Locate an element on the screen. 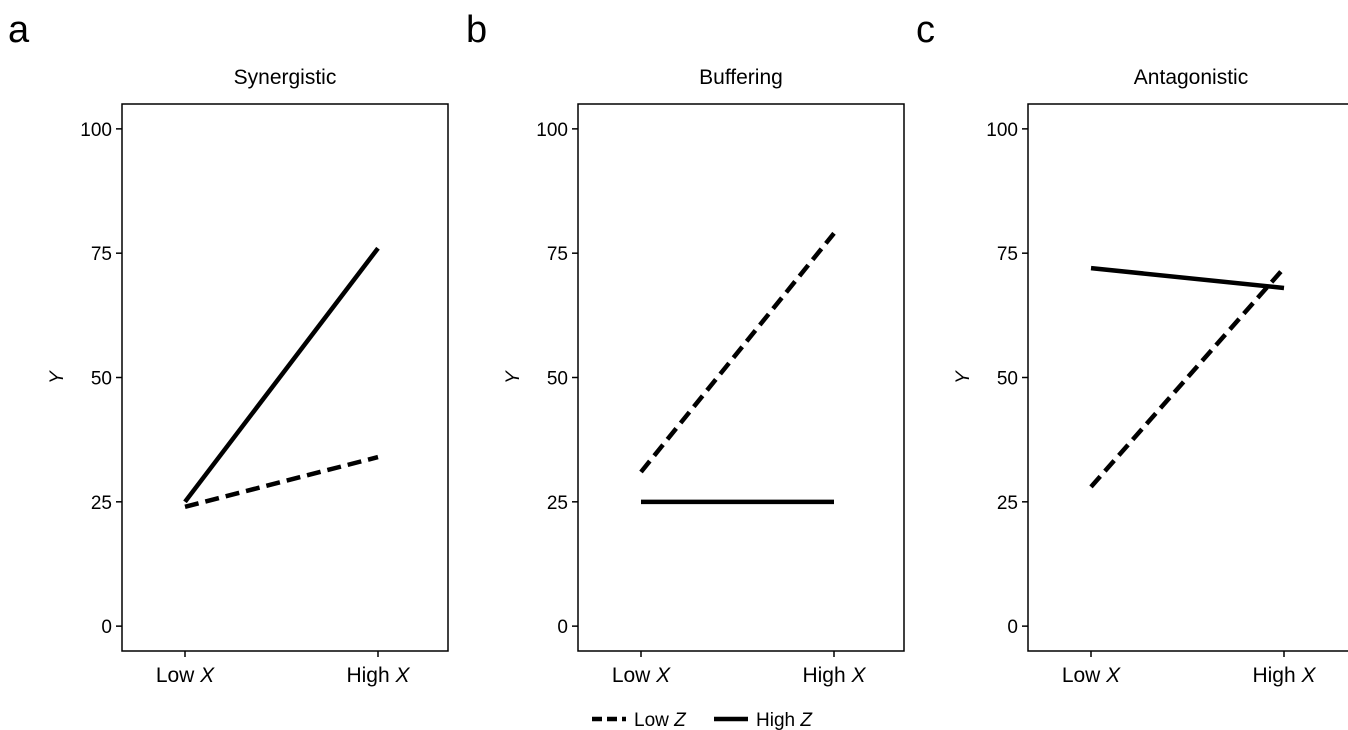  legend: Low Z High Z is located at coordinates (702, 720).